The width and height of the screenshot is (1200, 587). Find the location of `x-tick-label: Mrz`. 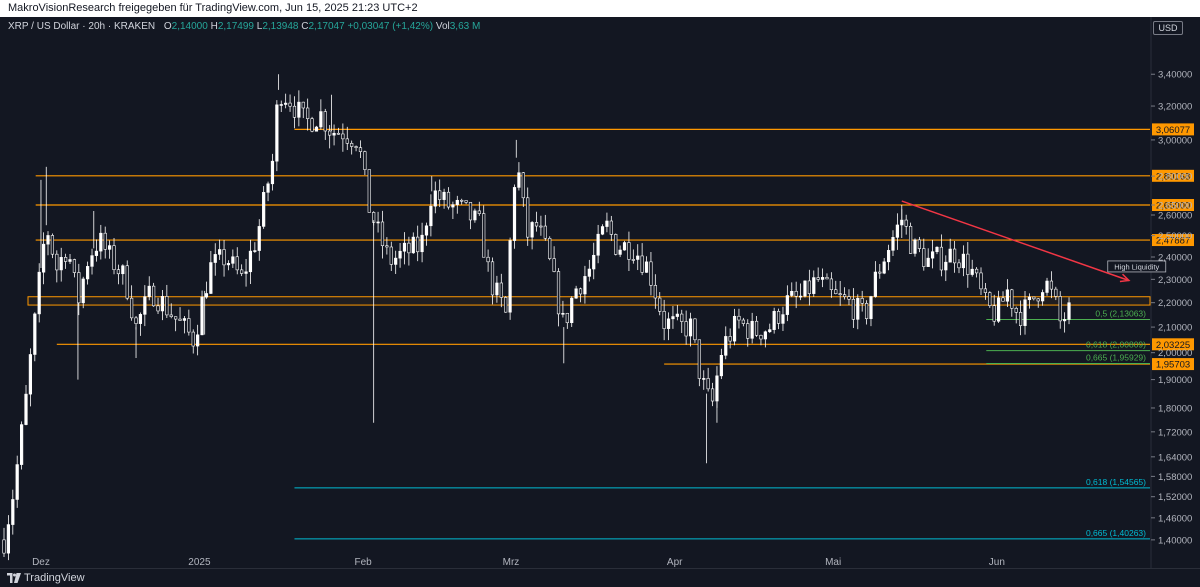

x-tick-label: Mrz is located at coordinates (511, 562).